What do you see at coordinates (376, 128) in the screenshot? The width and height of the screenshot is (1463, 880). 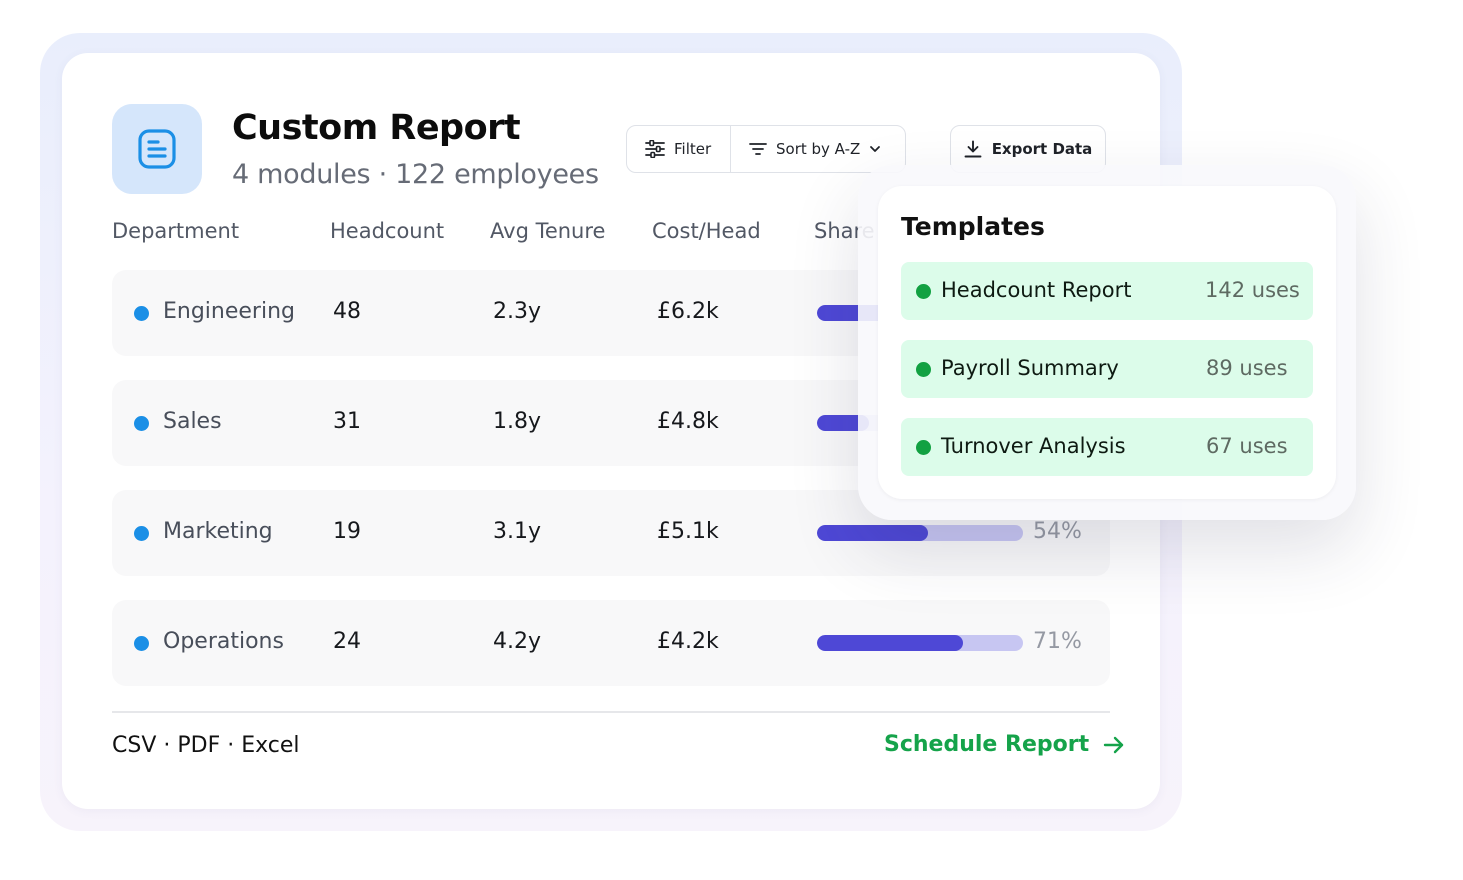 I see `page-title: Custom Report` at bounding box center [376, 128].